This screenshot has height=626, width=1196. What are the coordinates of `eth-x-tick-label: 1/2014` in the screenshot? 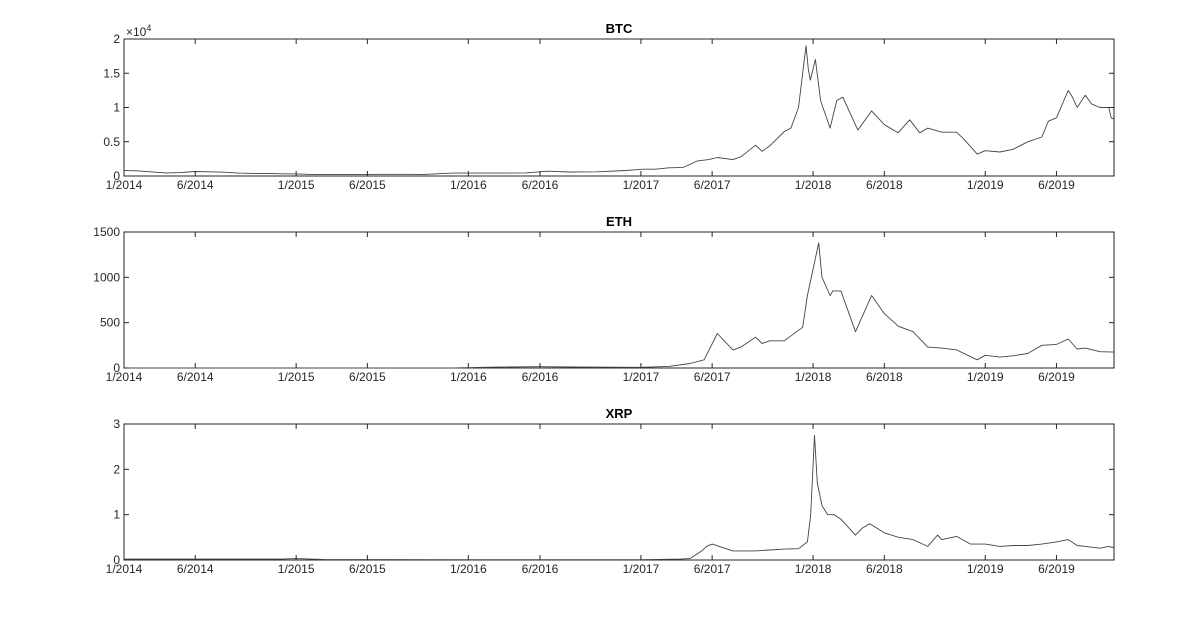 It's located at (124, 377).